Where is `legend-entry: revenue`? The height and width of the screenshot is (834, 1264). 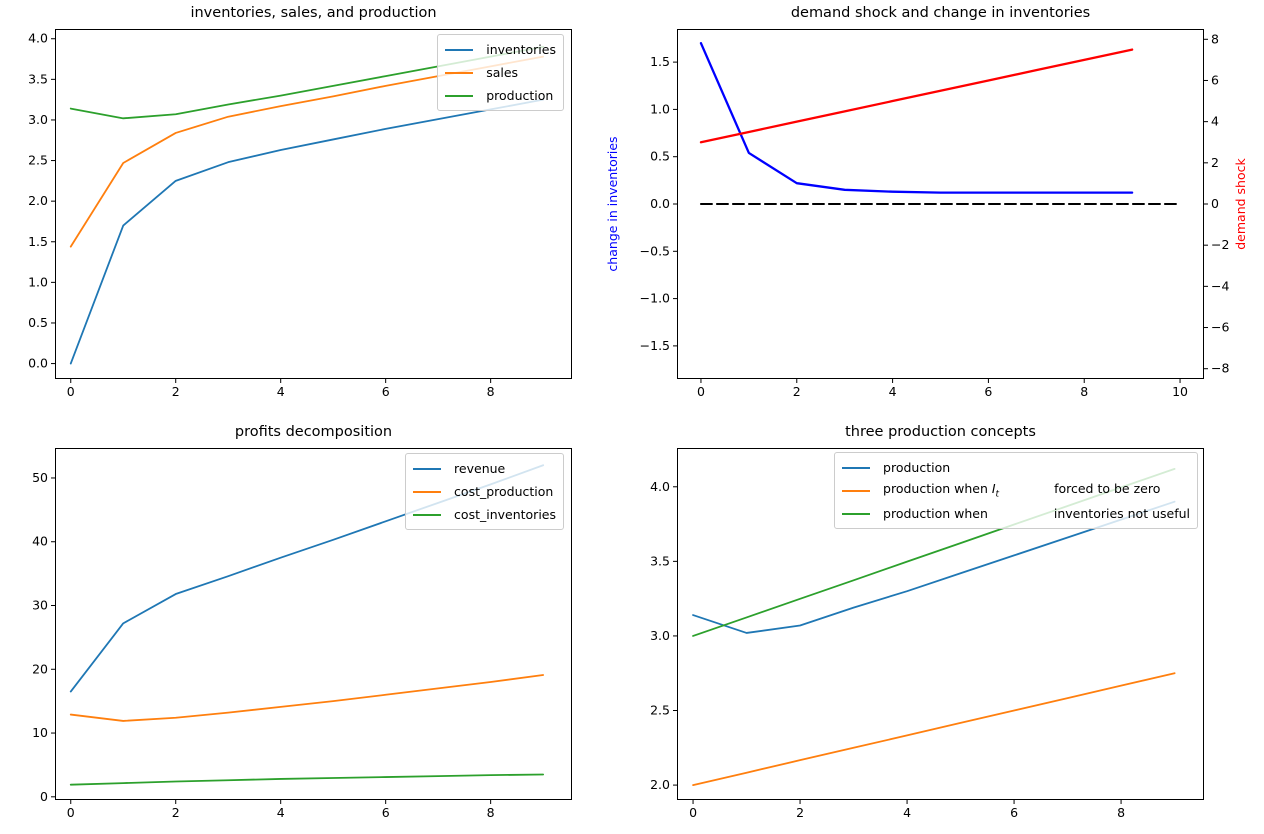 legend-entry: revenue is located at coordinates (484, 468).